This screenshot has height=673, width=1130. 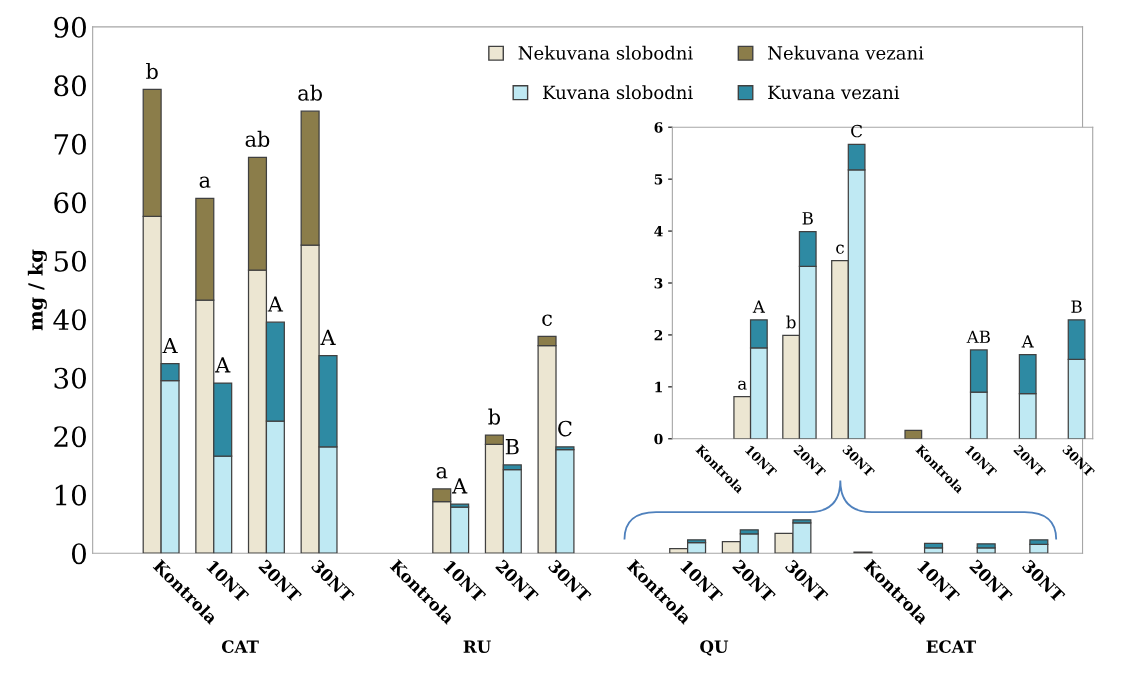 What do you see at coordinates (37, 290) in the screenshot?
I see `y-axis-title: mg / kg` at bounding box center [37, 290].